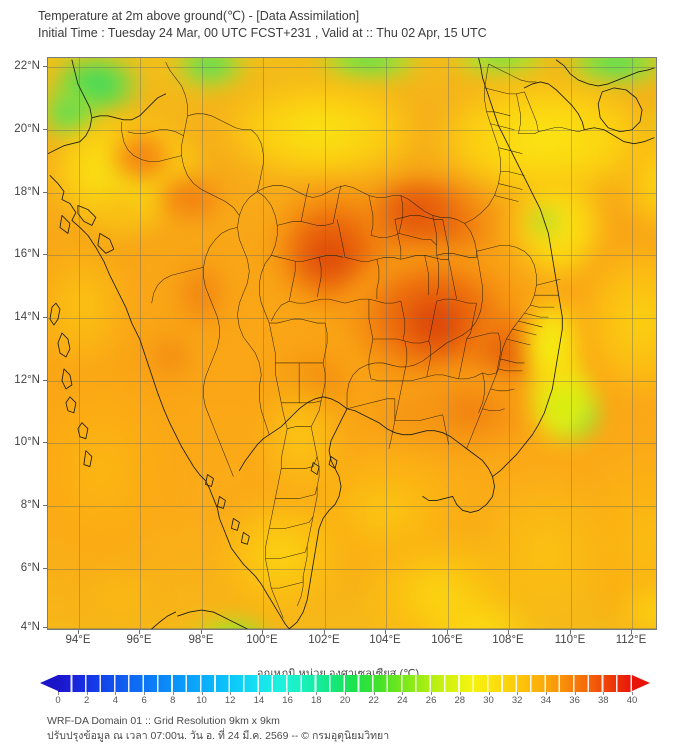 The height and width of the screenshot is (756, 676). Describe the element at coordinates (574, 700) in the screenshot. I see `colorbar-tick-label: 36` at that location.